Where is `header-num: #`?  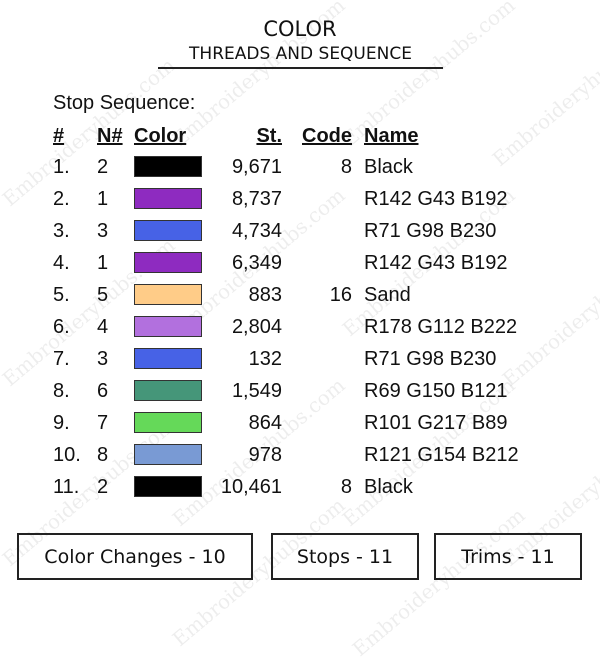 header-num: # is located at coordinates (59, 136).